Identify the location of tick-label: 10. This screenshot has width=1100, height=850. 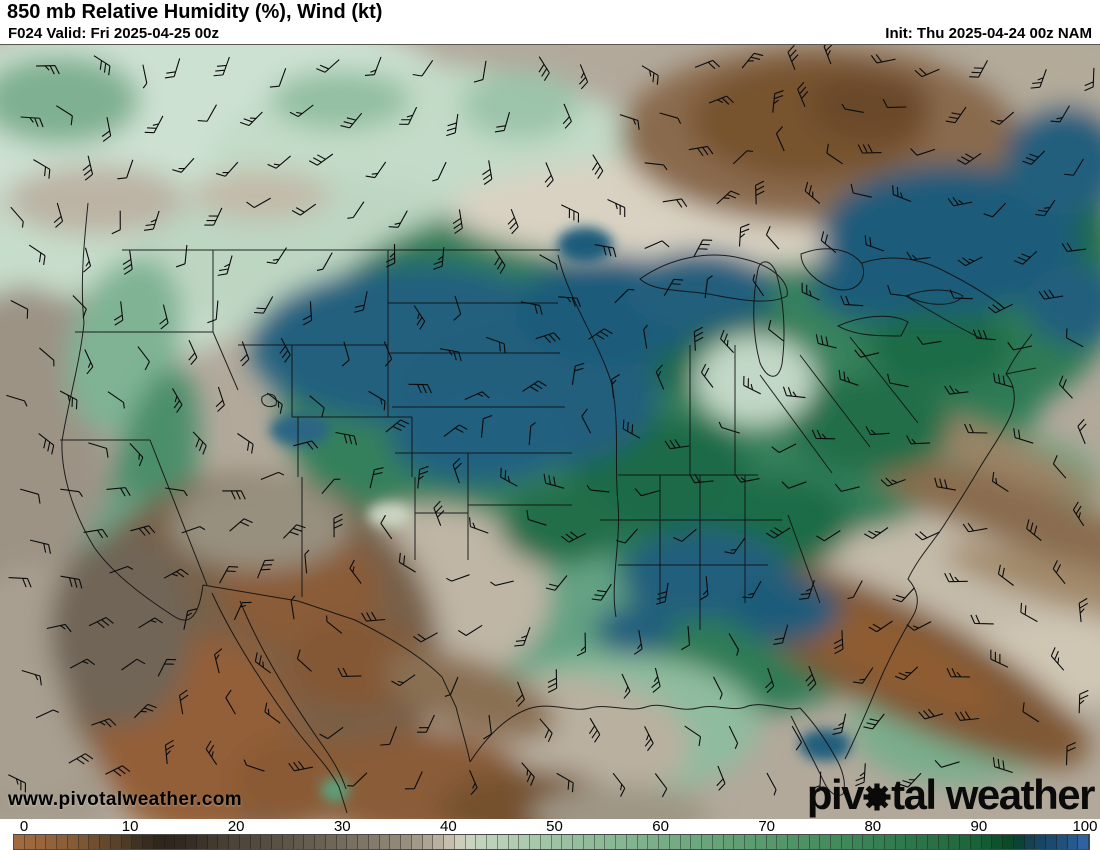
(130, 826).